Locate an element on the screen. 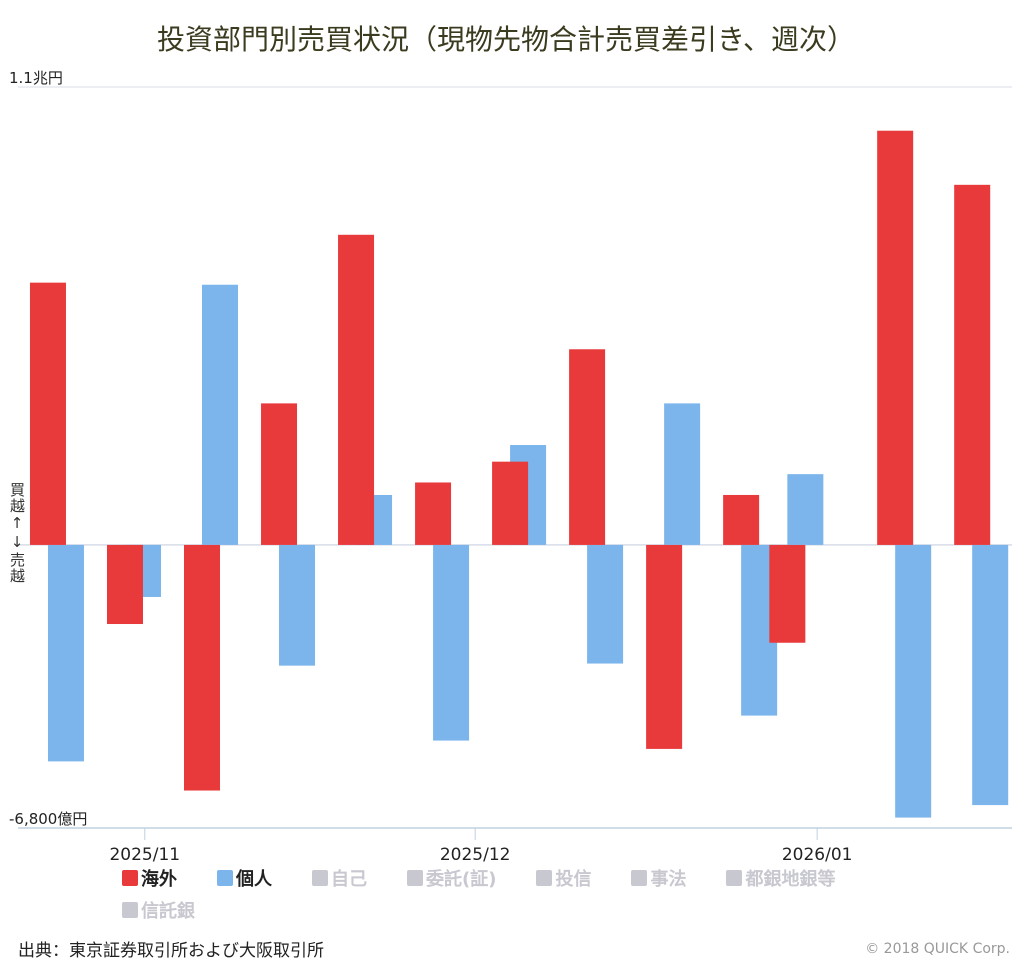 This screenshot has height=964, width=1024. x-tick-label: 2026/01 is located at coordinates (817, 855).